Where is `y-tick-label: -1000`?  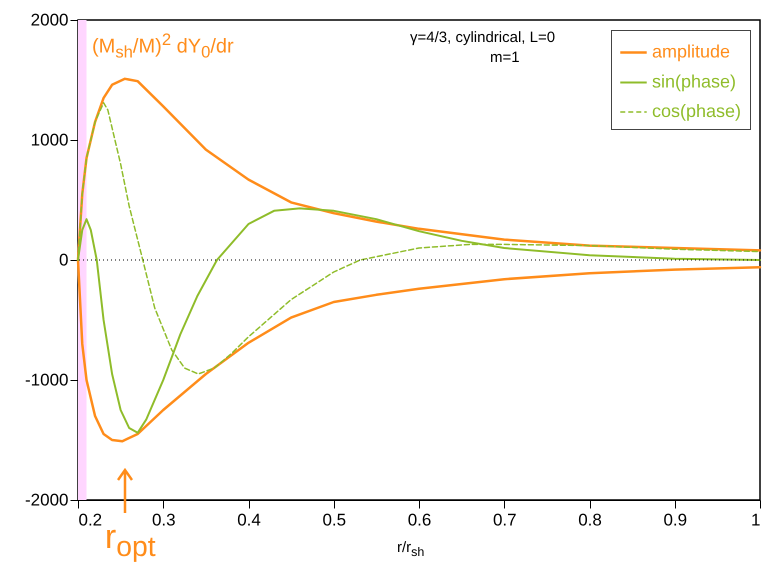
y-tick-label: -1000 is located at coordinates (46, 380).